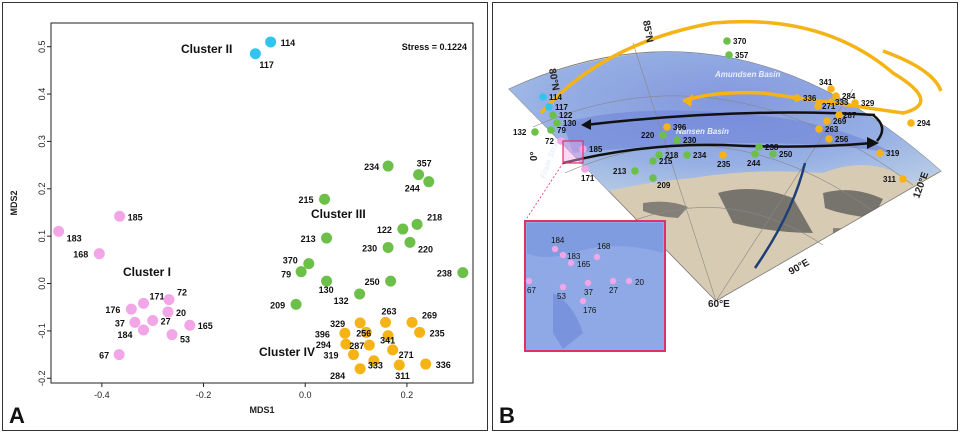 The width and height of the screenshot is (960, 433). I want to click on atlantic-current-head, so click(688, 100).